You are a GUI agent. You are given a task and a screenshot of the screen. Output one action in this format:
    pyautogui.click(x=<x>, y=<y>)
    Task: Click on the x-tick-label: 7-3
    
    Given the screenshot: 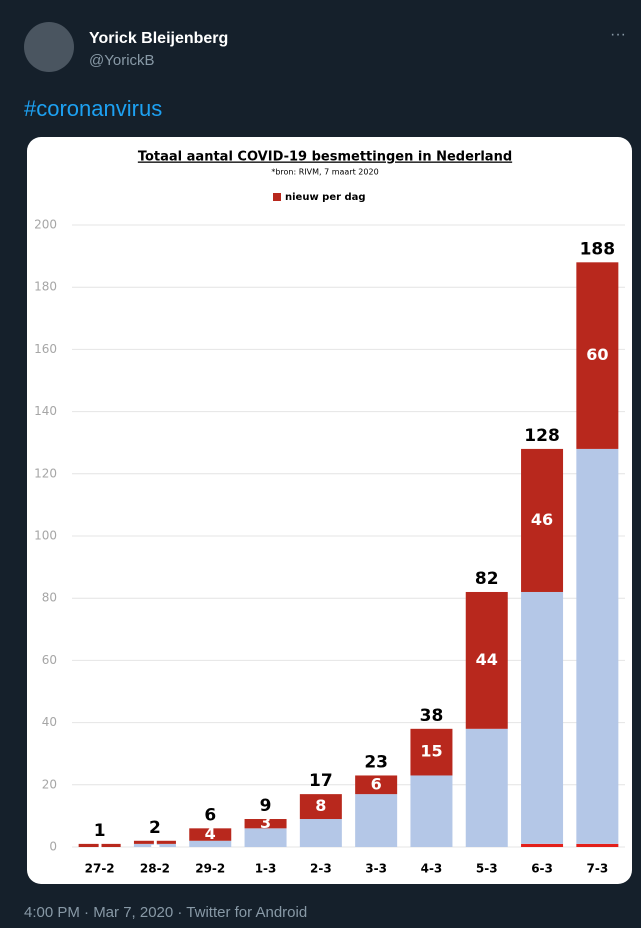 What is the action you would take?
    pyautogui.click(x=598, y=869)
    